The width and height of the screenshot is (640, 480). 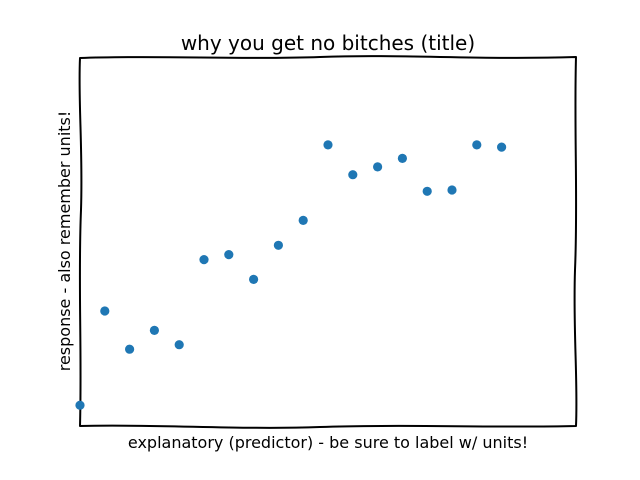 What do you see at coordinates (64, 241) in the screenshot?
I see `y-axis-label: response - also remember units!` at bounding box center [64, 241].